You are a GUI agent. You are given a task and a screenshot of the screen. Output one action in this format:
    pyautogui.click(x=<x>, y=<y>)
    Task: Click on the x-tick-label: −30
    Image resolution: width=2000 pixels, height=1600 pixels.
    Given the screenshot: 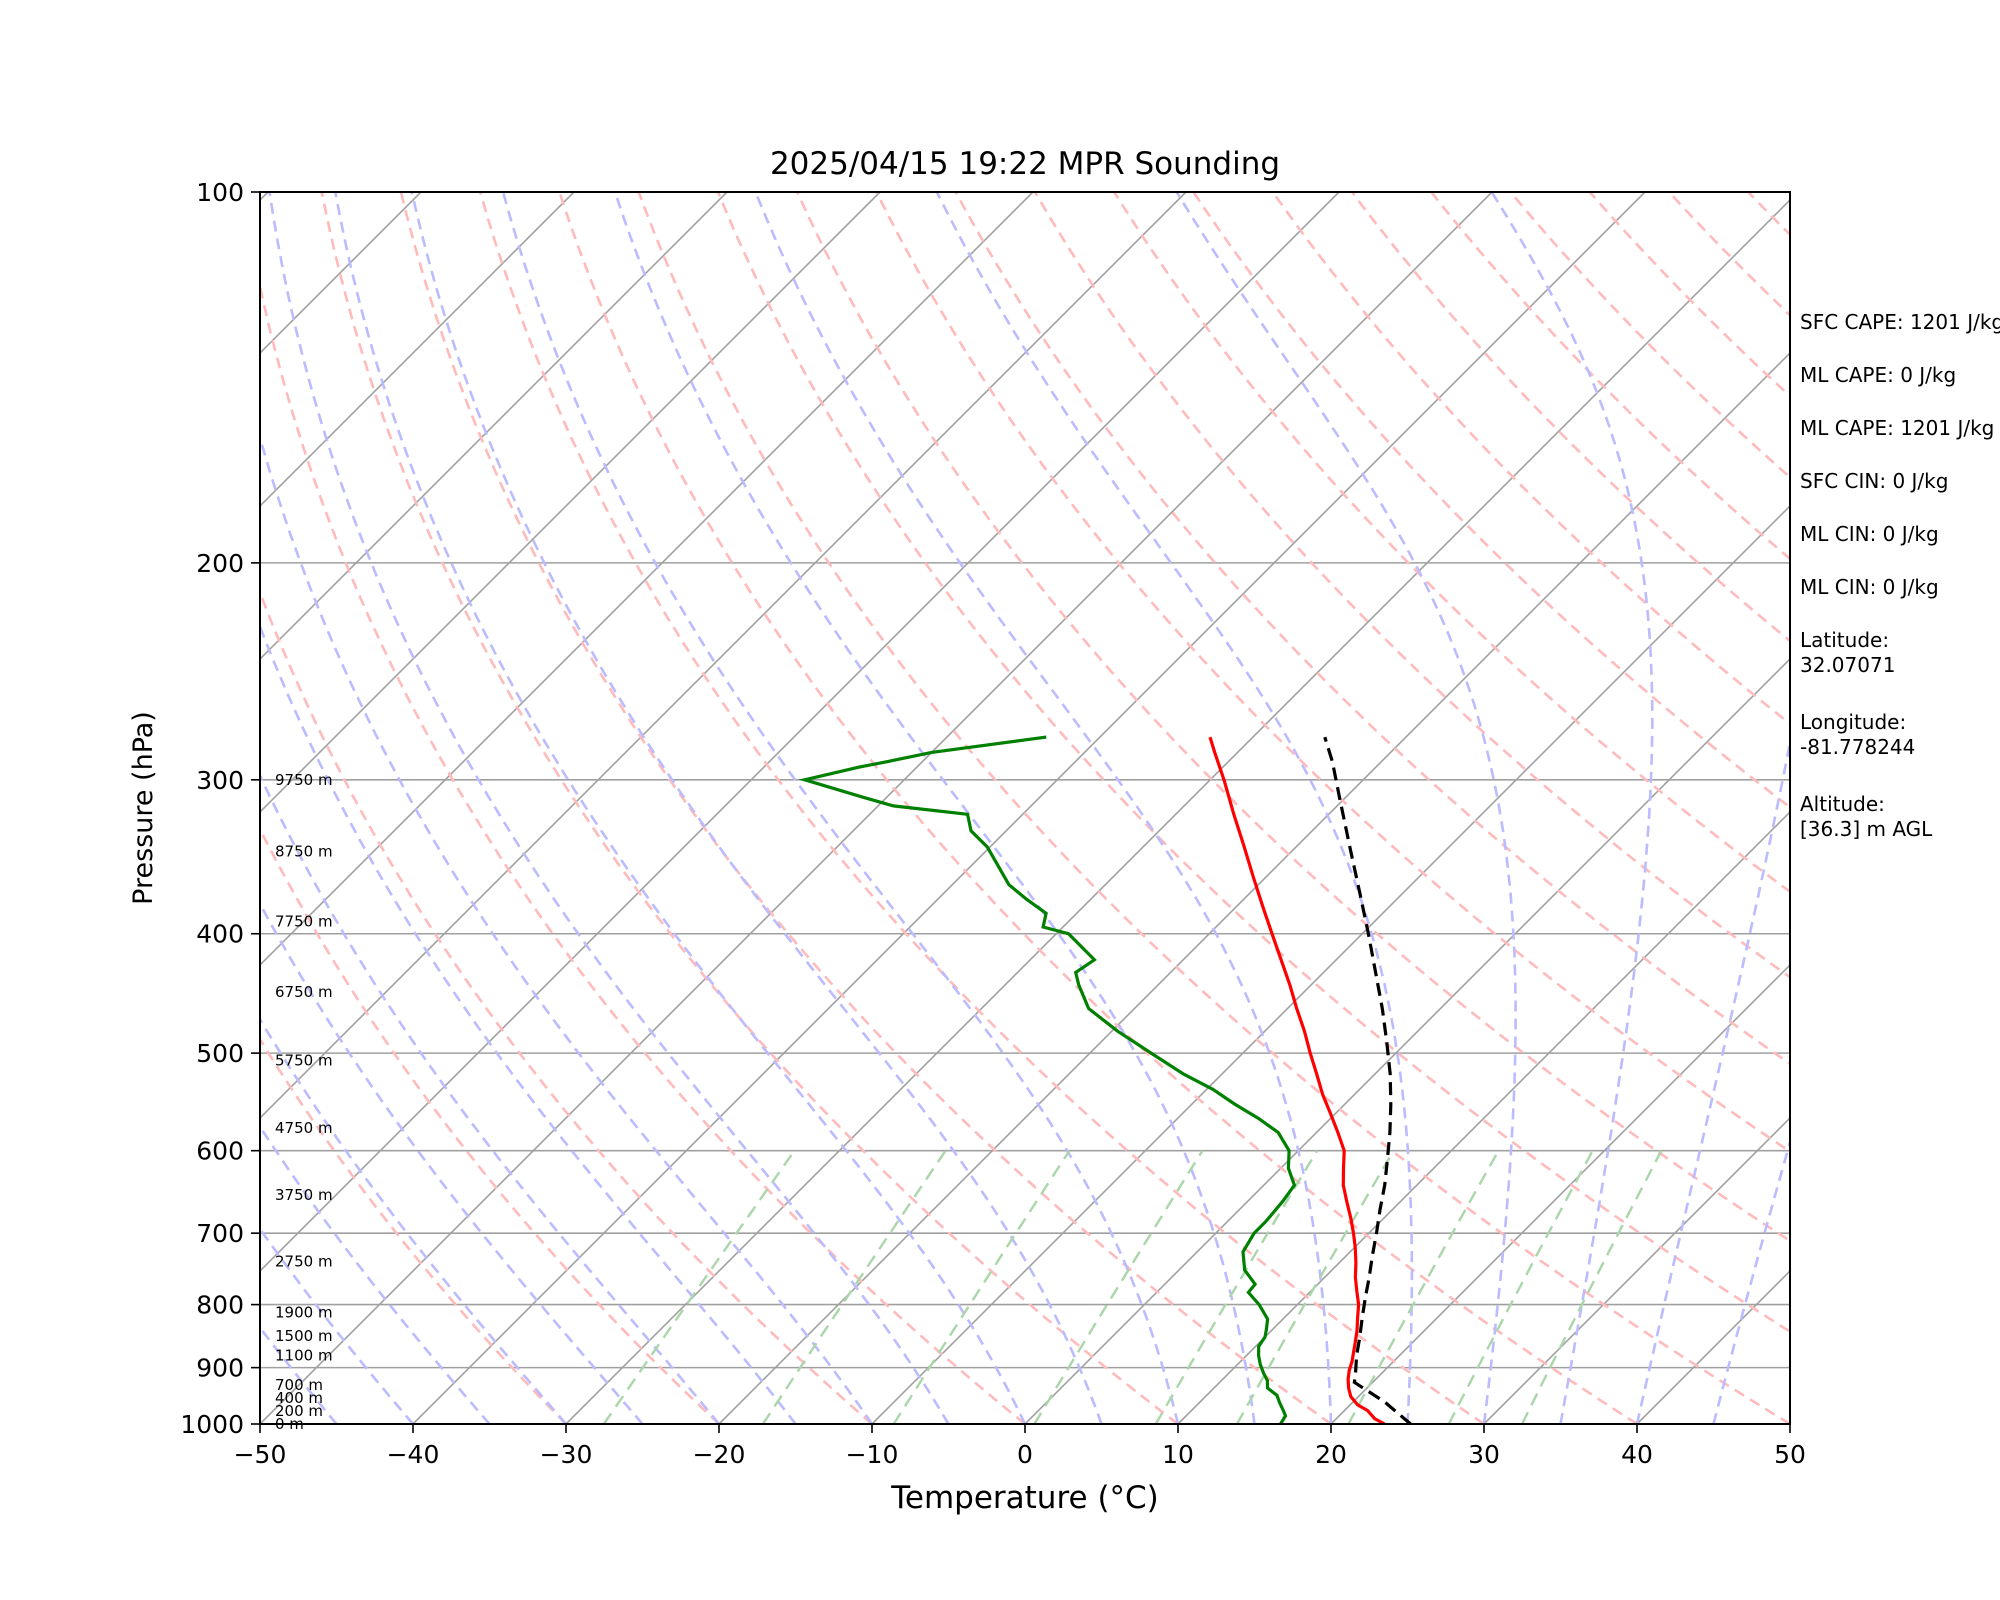 What is the action you would take?
    pyautogui.click(x=566, y=1454)
    